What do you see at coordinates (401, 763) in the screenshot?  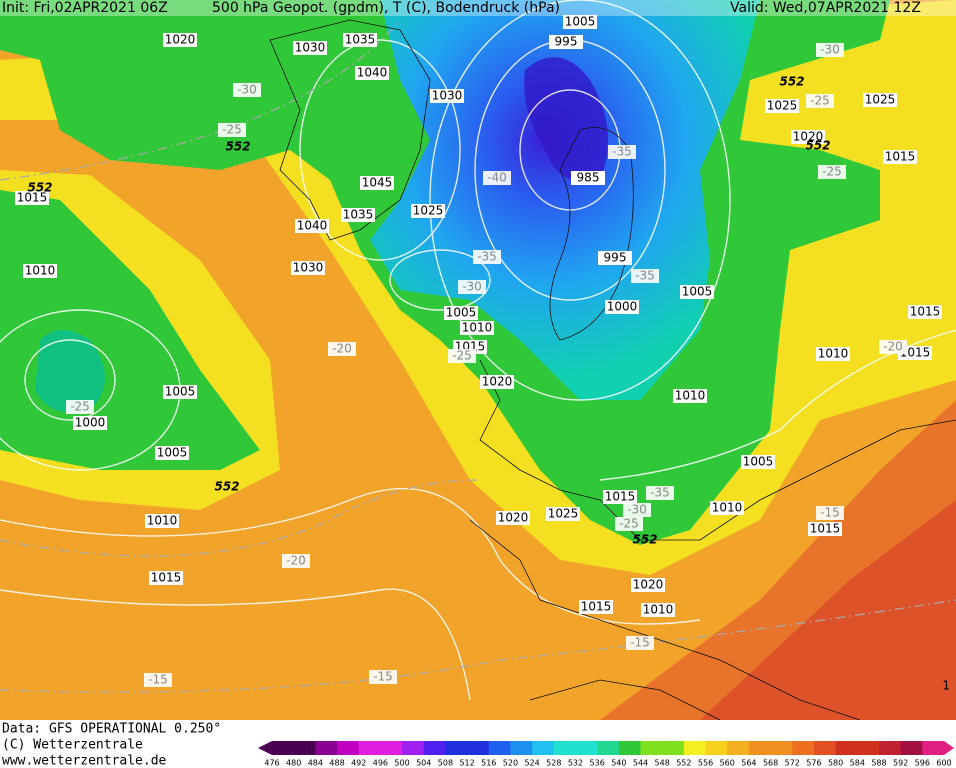 I see `colorbar-tick-label: 500` at bounding box center [401, 763].